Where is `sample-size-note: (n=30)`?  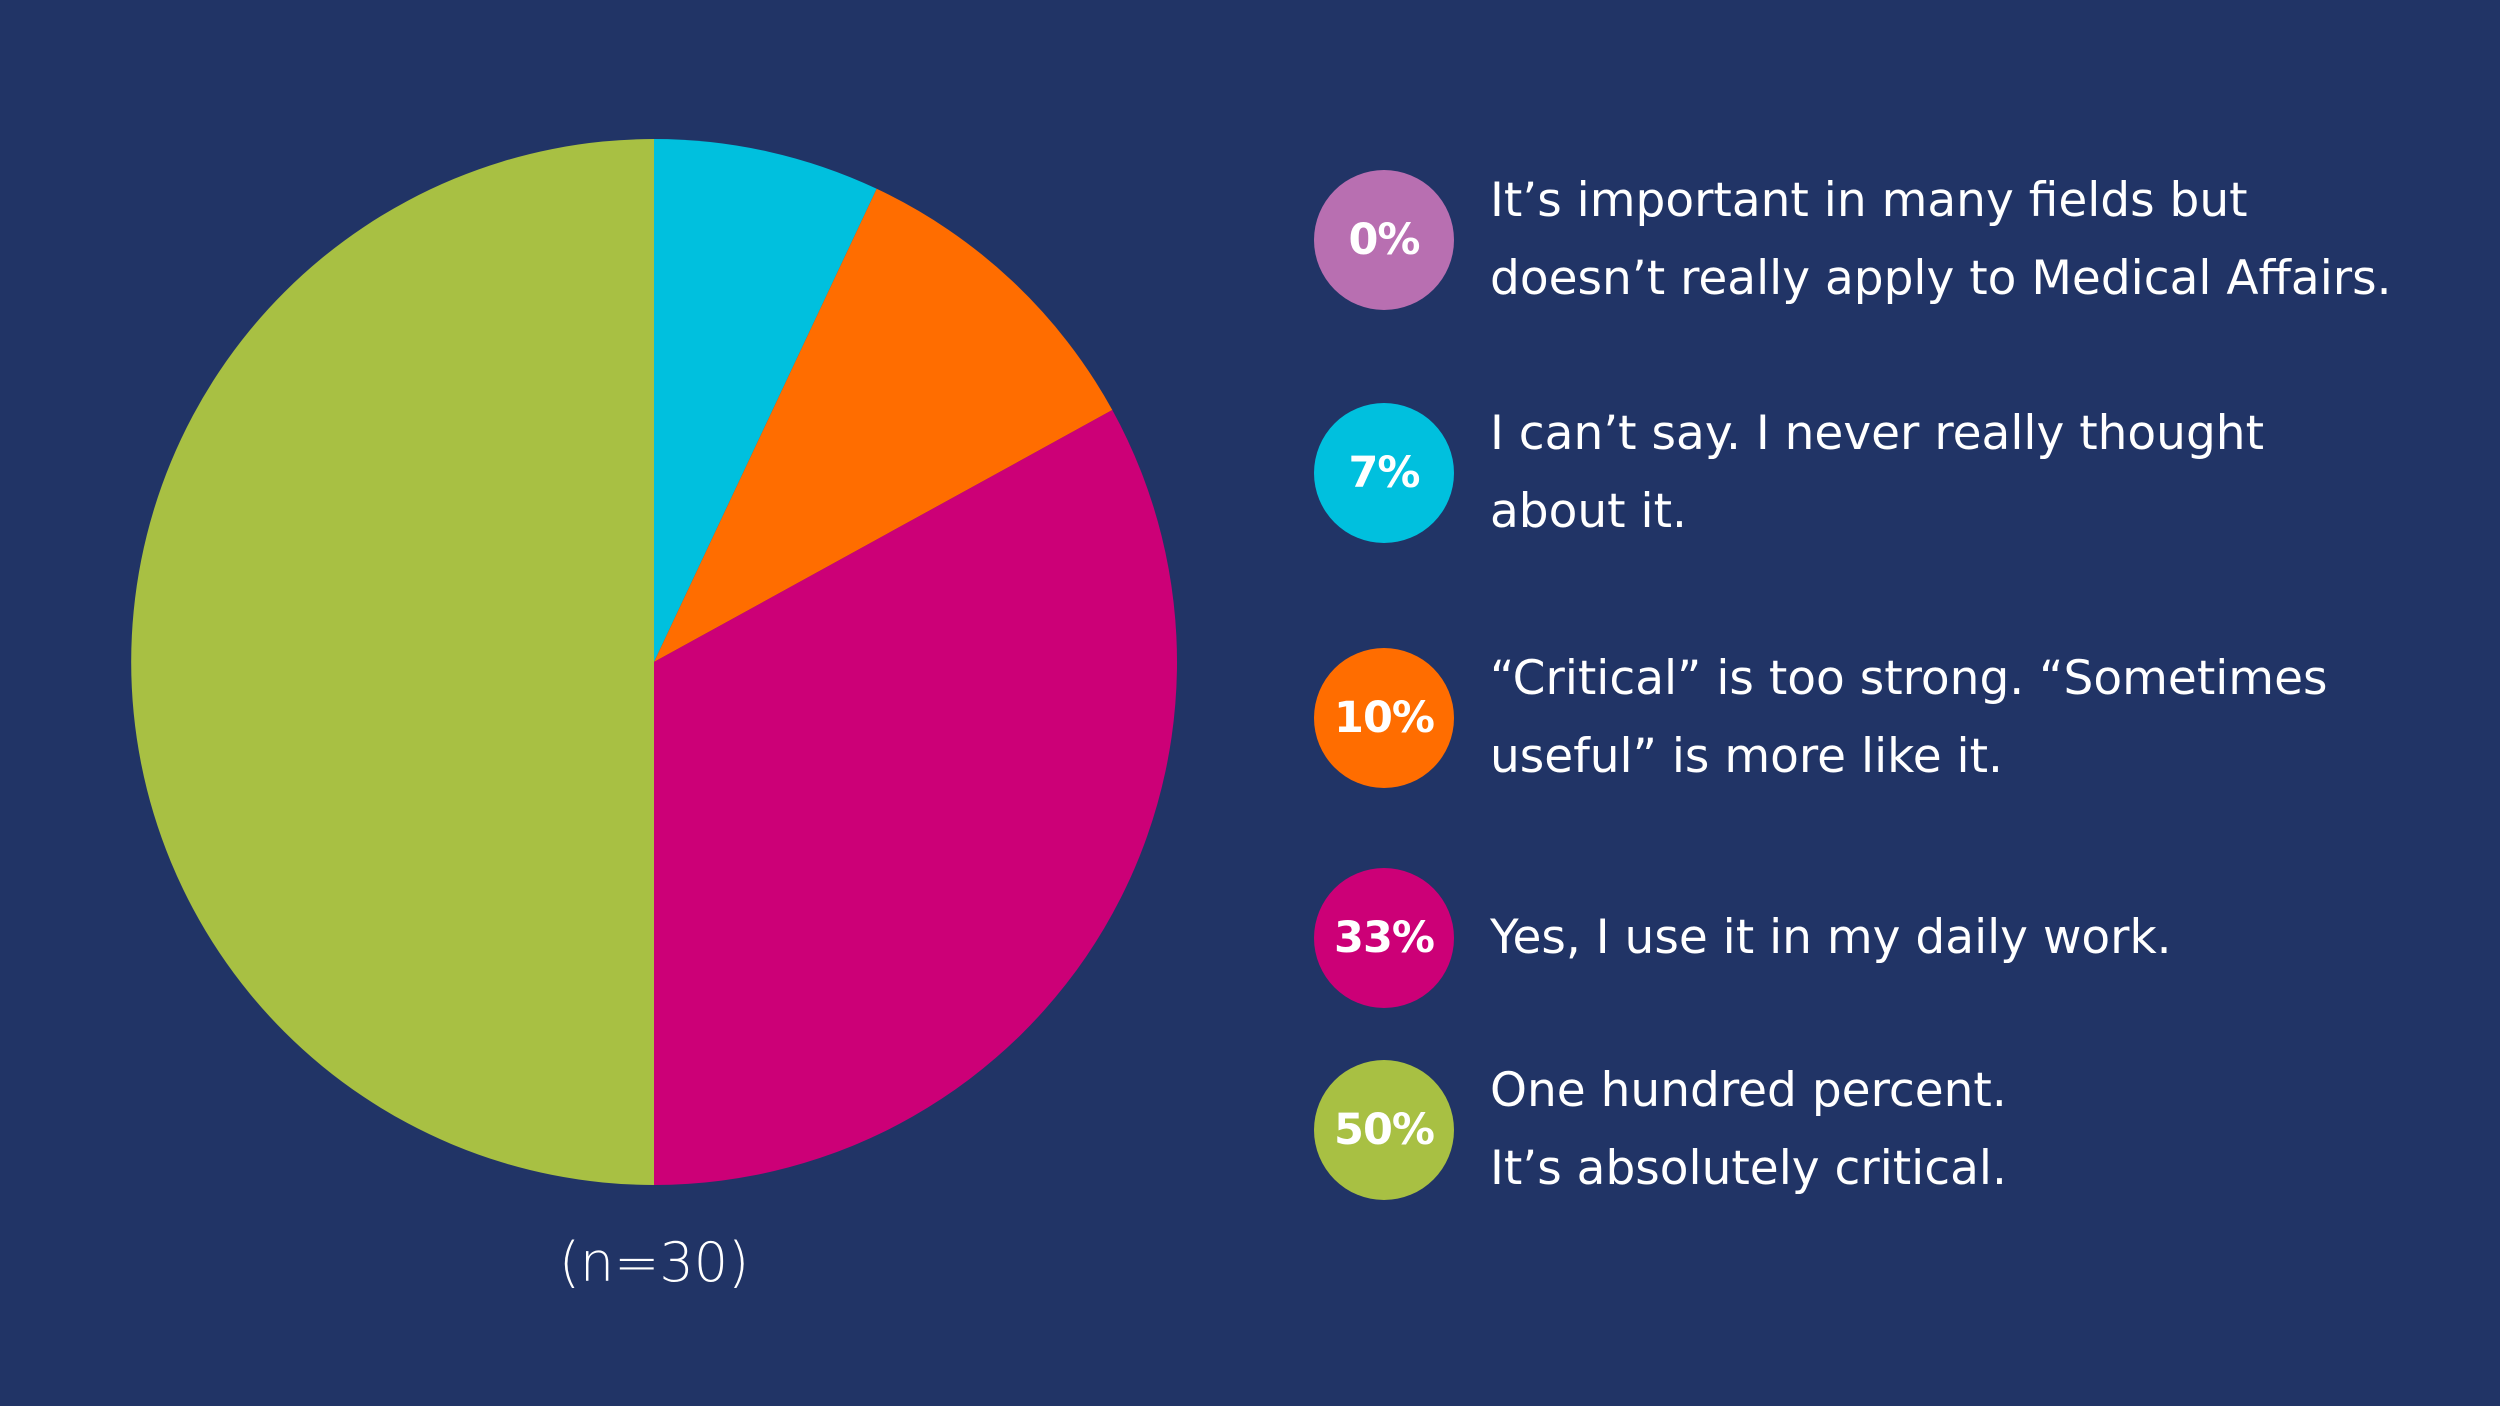 sample-size-note: (n=30) is located at coordinates (654, 1262).